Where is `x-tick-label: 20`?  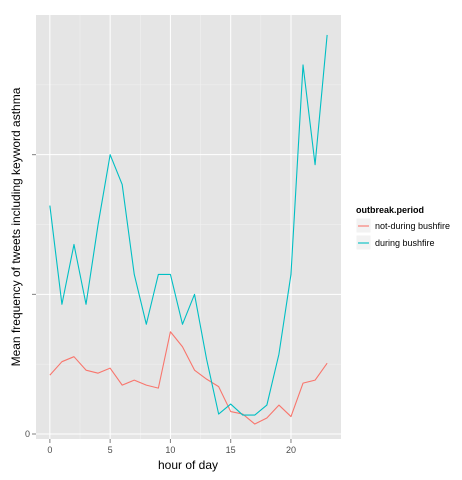 x-tick-label: 20 is located at coordinates (291, 450).